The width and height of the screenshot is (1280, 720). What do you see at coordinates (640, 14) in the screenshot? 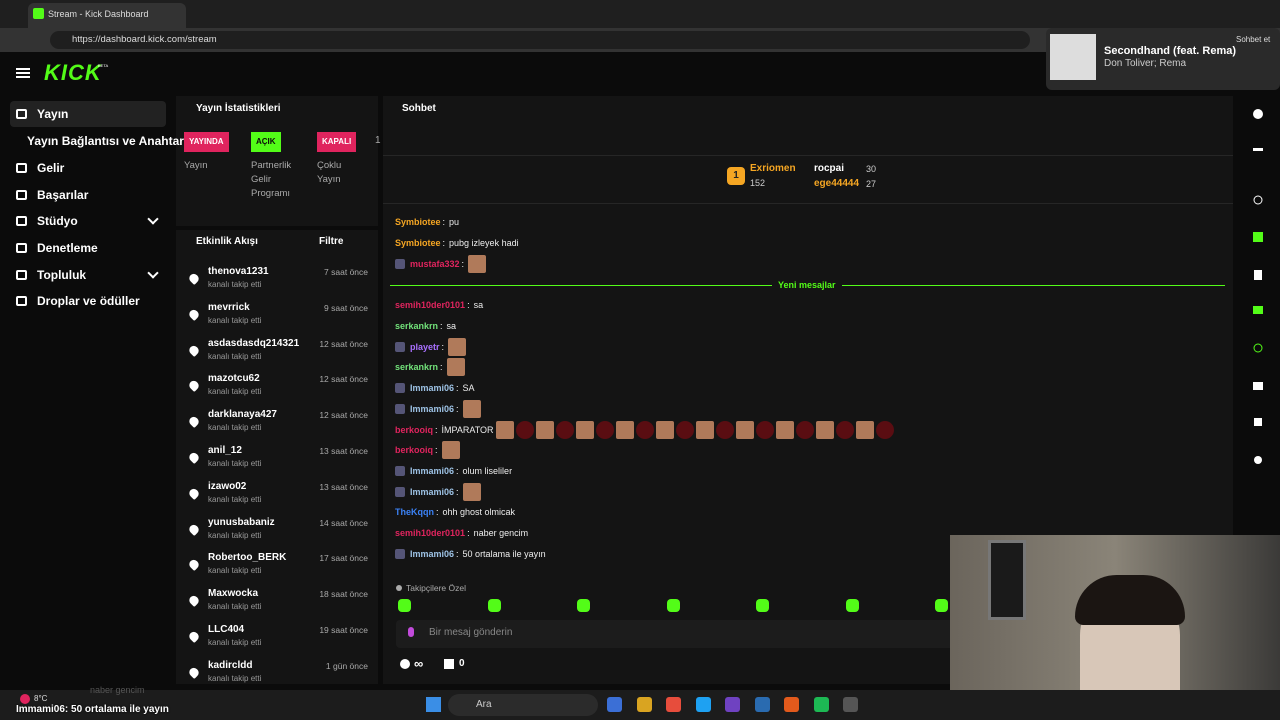
I see `tab-bar` at bounding box center [640, 14].